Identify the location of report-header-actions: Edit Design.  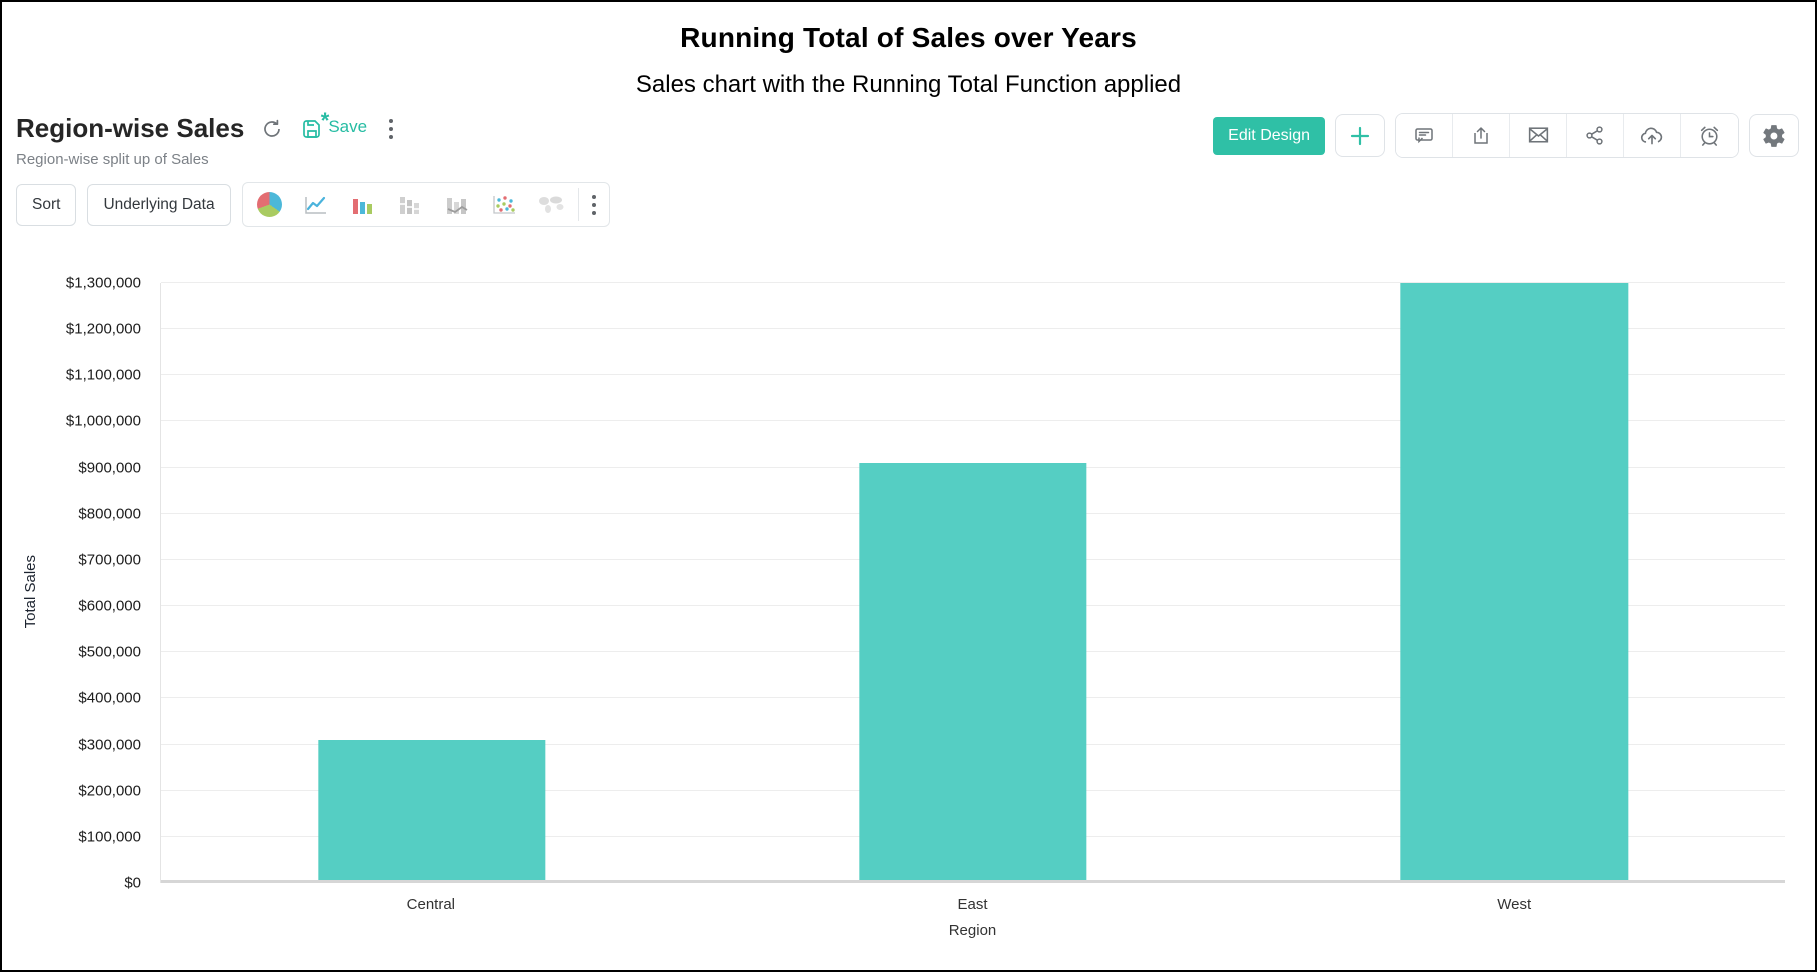
(1506, 135).